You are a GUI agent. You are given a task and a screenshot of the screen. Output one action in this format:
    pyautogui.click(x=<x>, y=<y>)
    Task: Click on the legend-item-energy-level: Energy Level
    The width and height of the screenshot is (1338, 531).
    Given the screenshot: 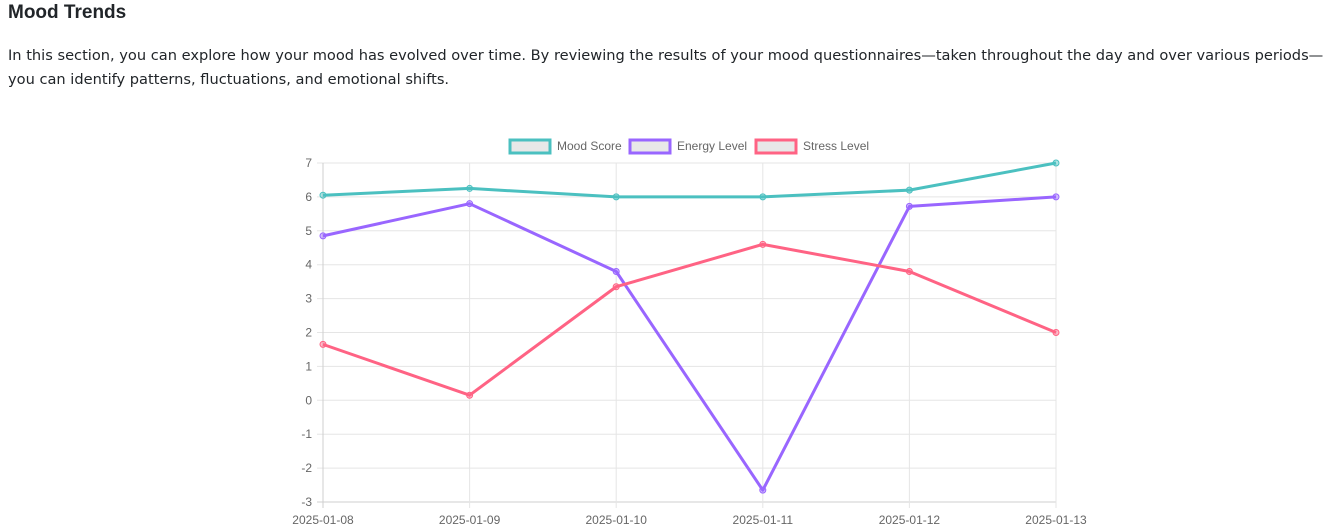 What is the action you would take?
    pyautogui.click(x=687, y=146)
    